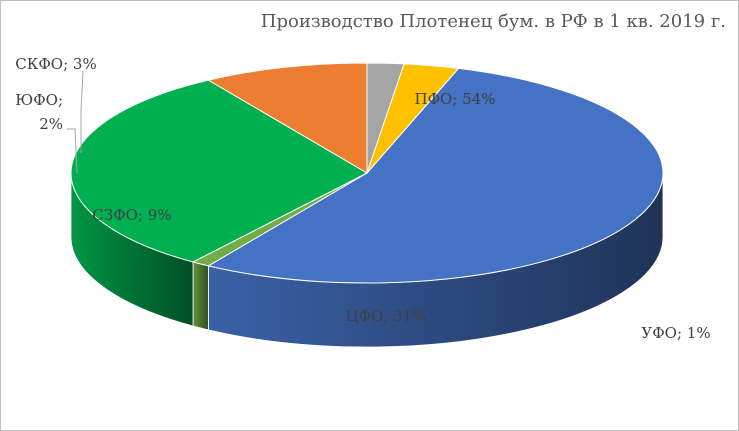 The image size is (739, 431). I want to click on data-label-пфо: ПФО; 54%, so click(455, 99).